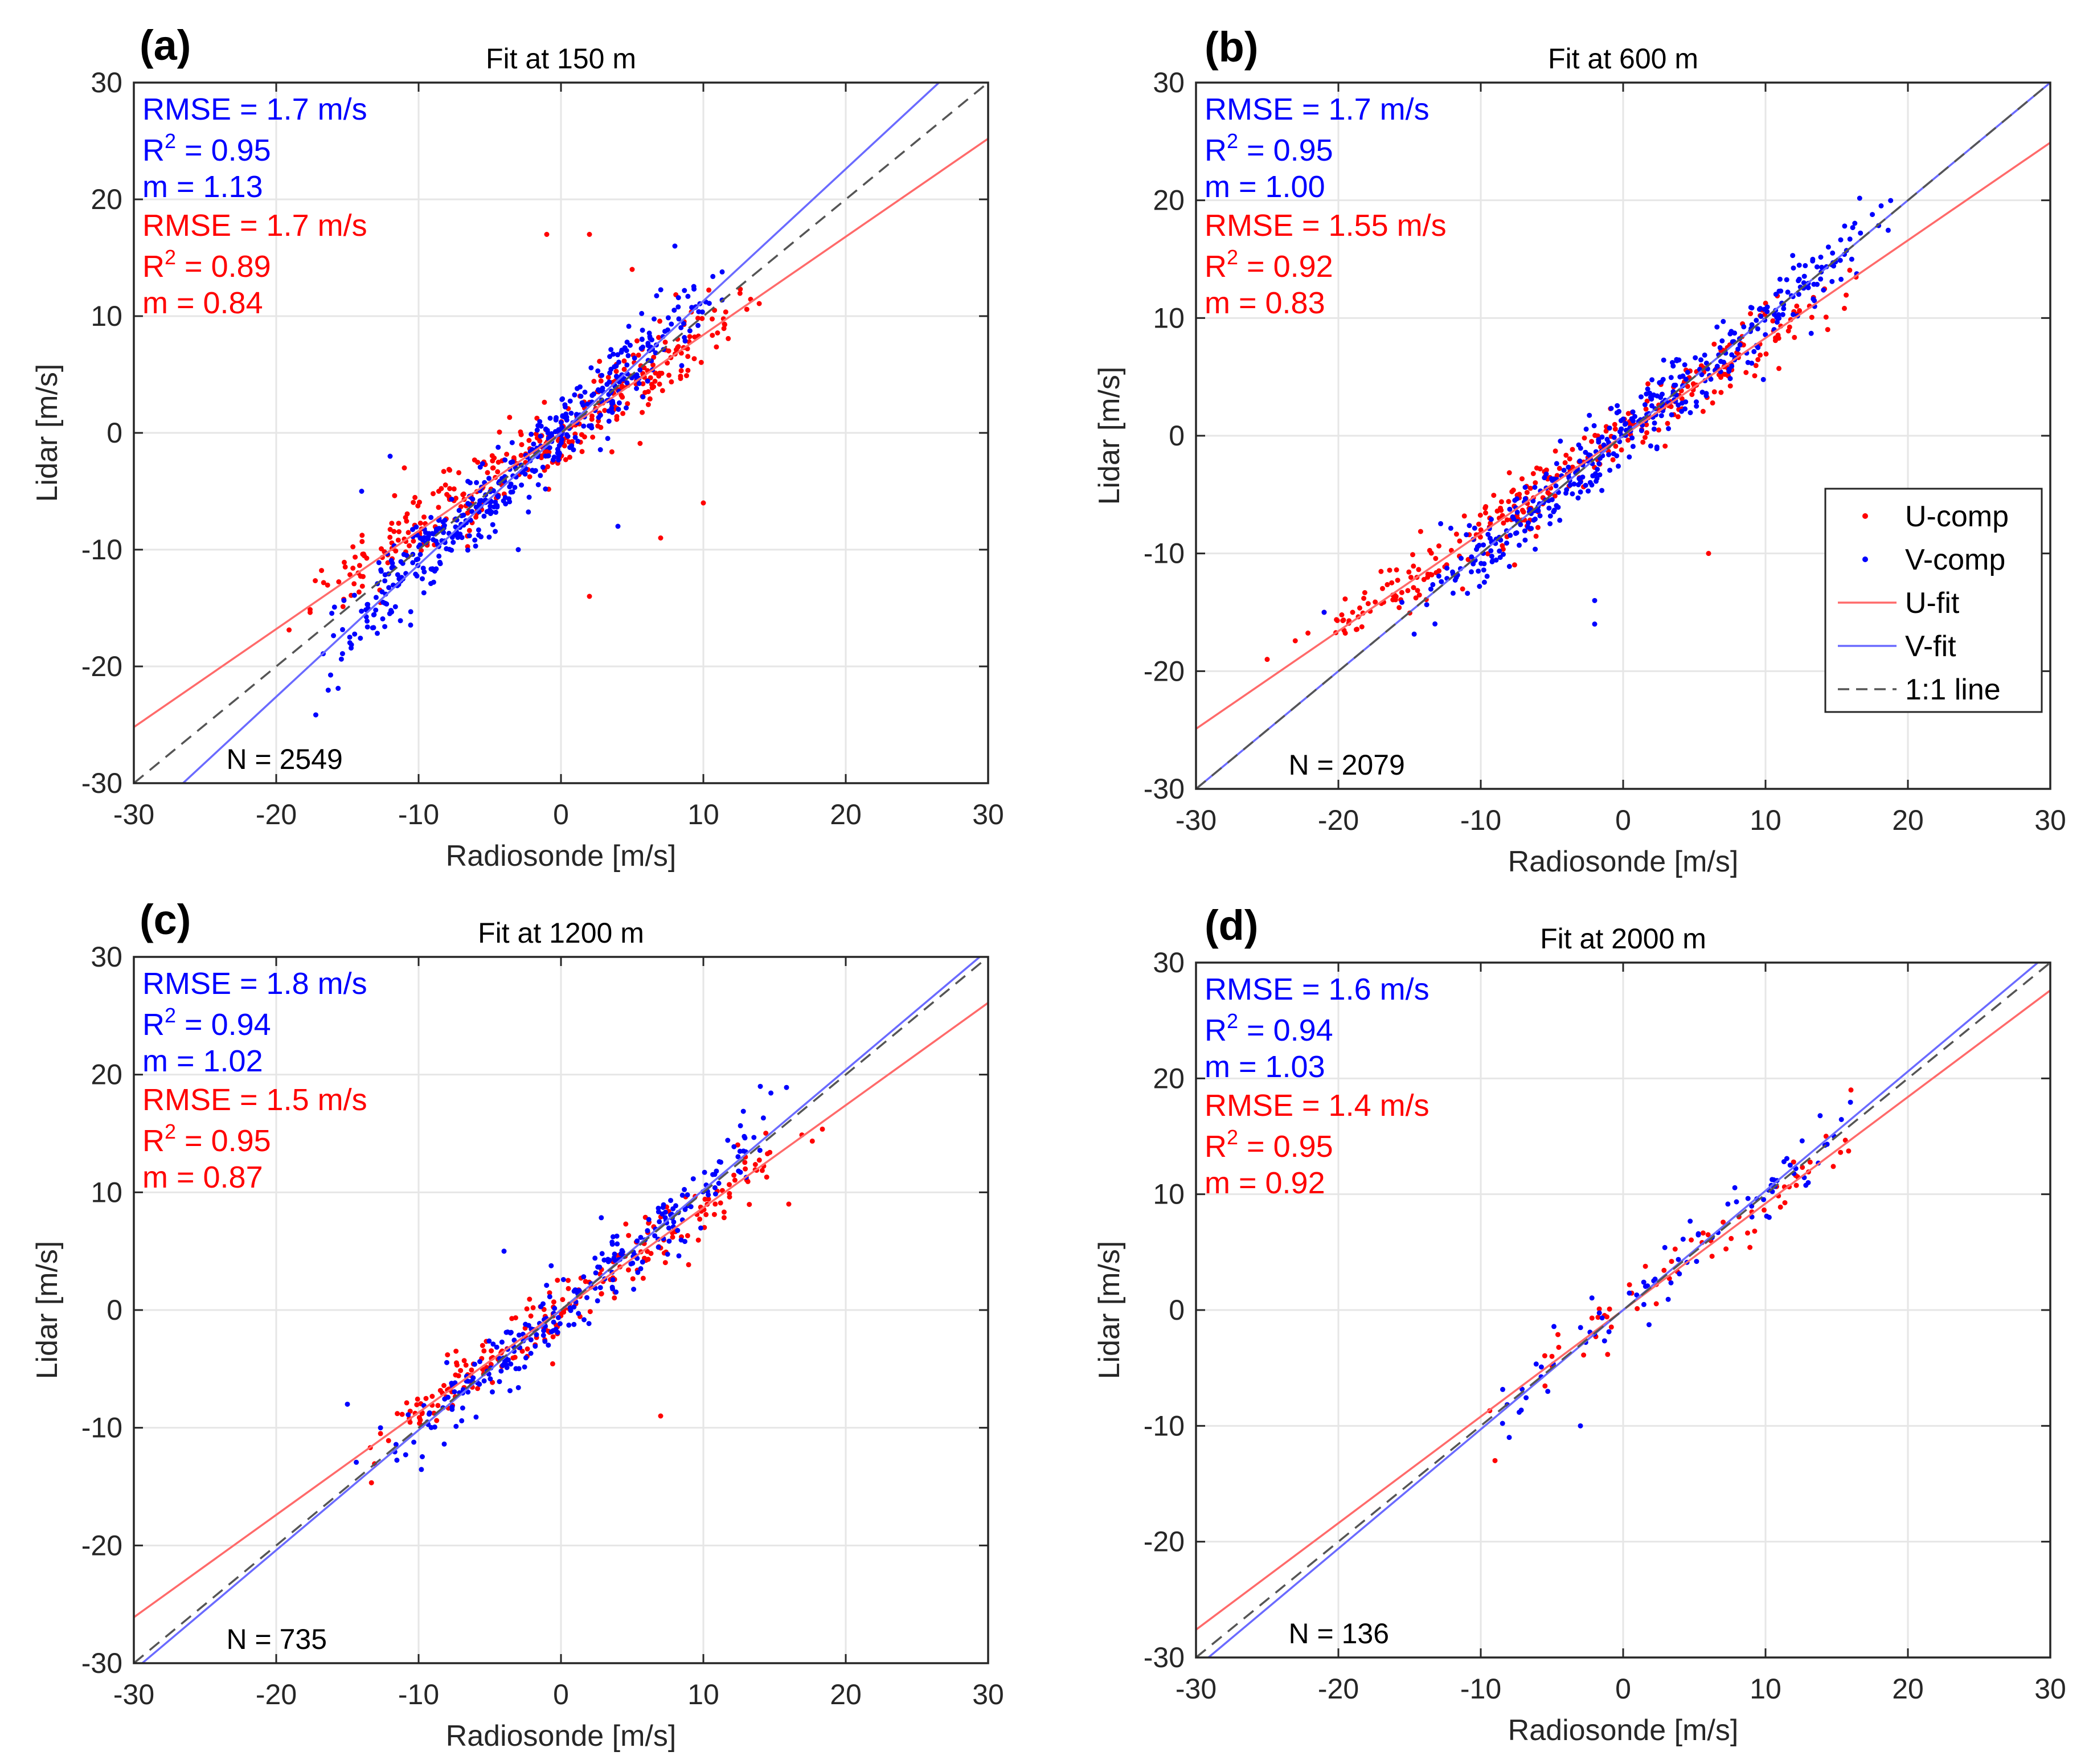 Image resolution: width=2093 pixels, height=1764 pixels. What do you see at coordinates (202, 1177) in the screenshot?
I see `u-slope-text: m = 0.87` at bounding box center [202, 1177].